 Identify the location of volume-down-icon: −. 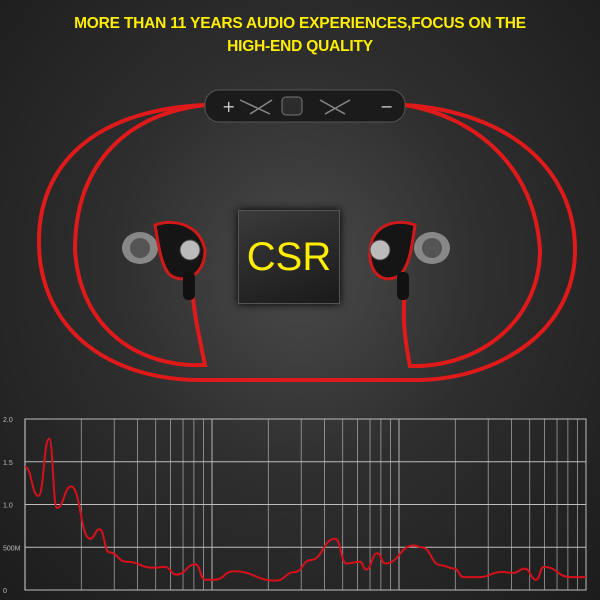
(386, 106).